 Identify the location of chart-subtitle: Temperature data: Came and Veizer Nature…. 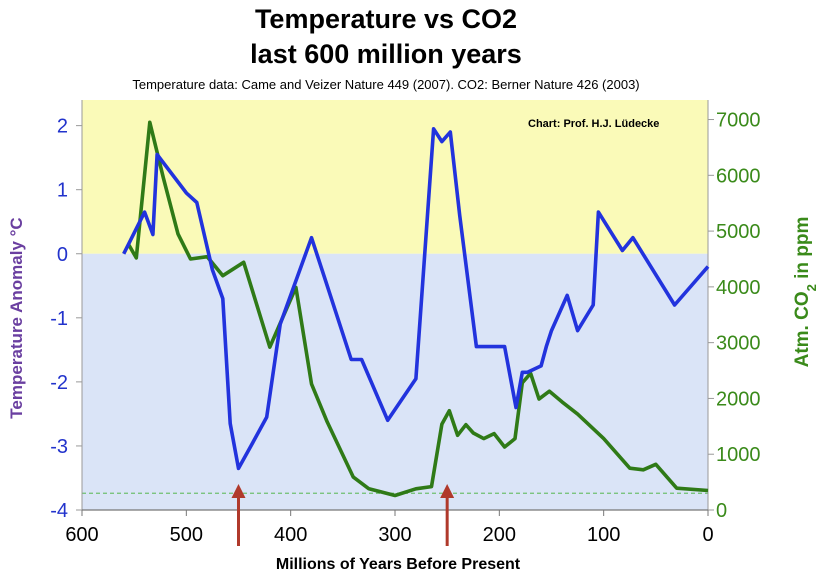
(386, 84).